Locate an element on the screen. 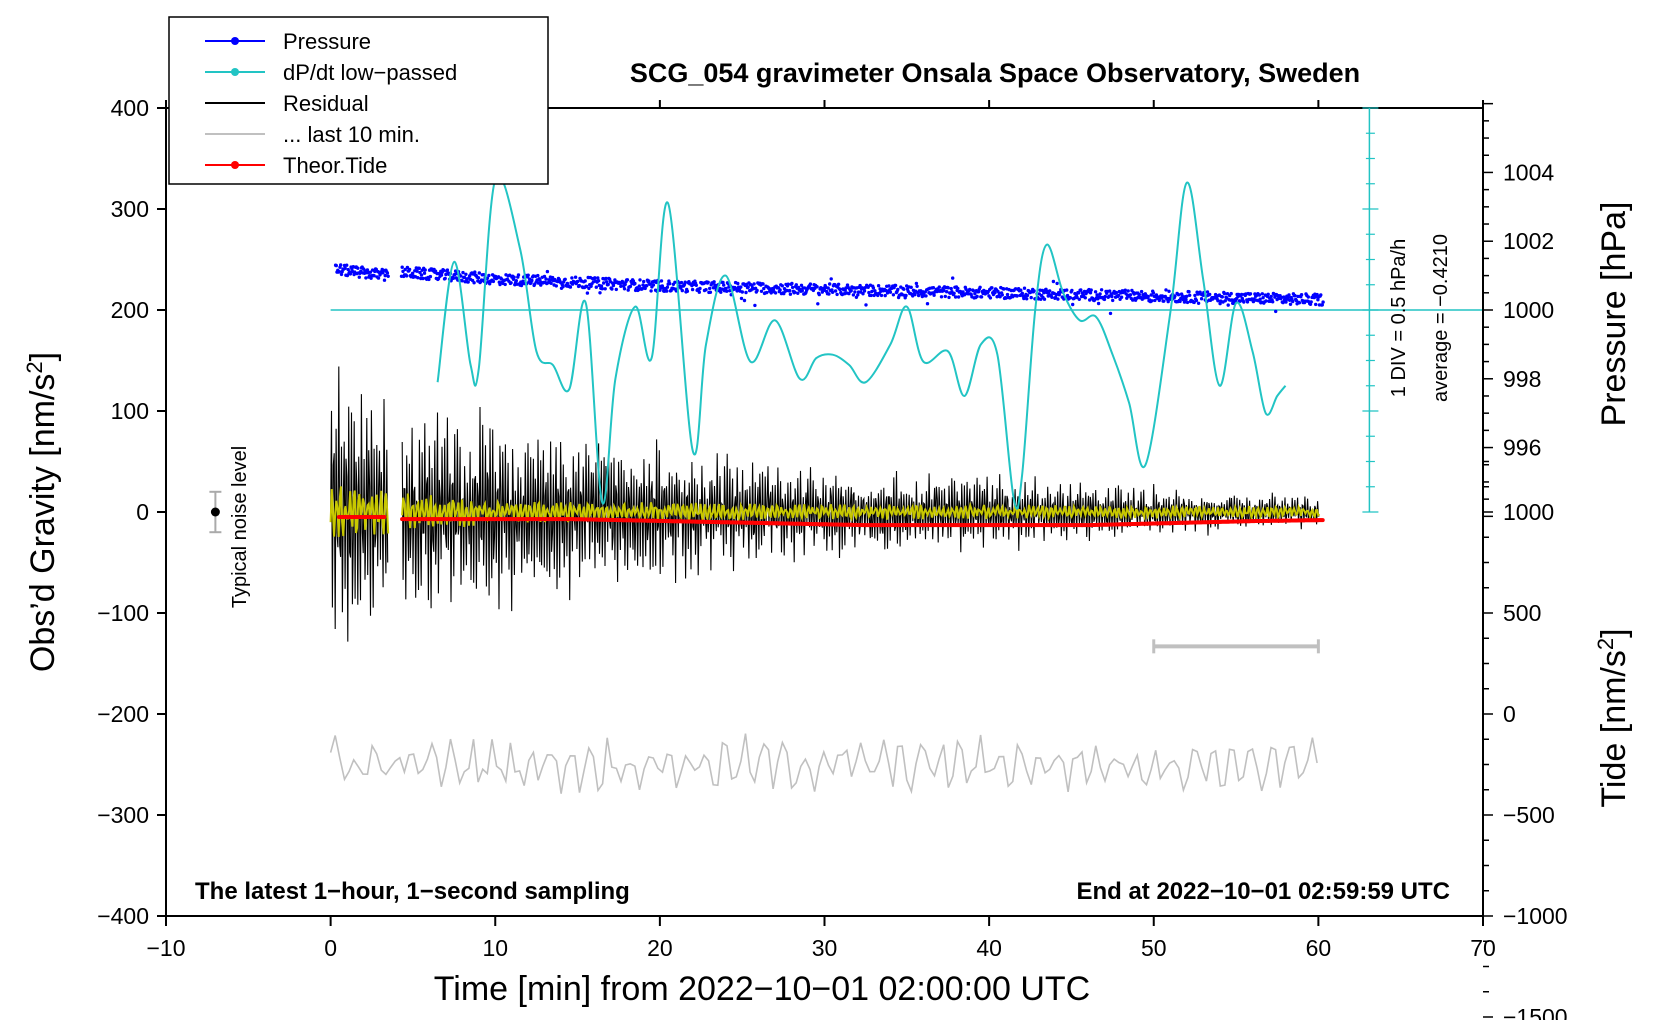 The image size is (1660, 1020). y-tick-label: −100 is located at coordinates (123, 613).